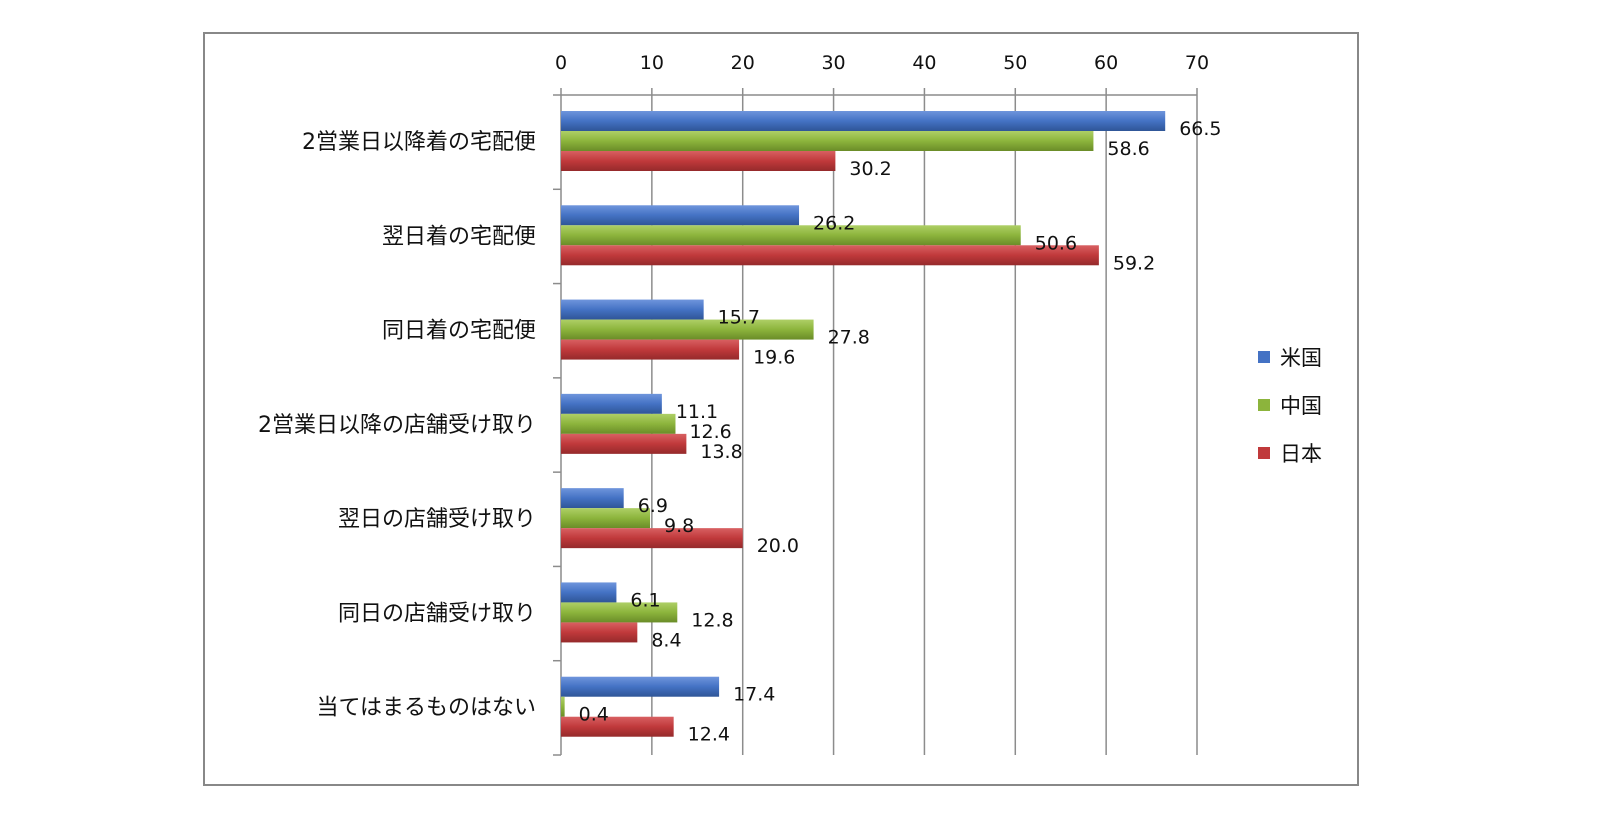 This screenshot has height=840, width=1600. What do you see at coordinates (1134, 263) in the screenshot?
I see `data-label: 59.2` at bounding box center [1134, 263].